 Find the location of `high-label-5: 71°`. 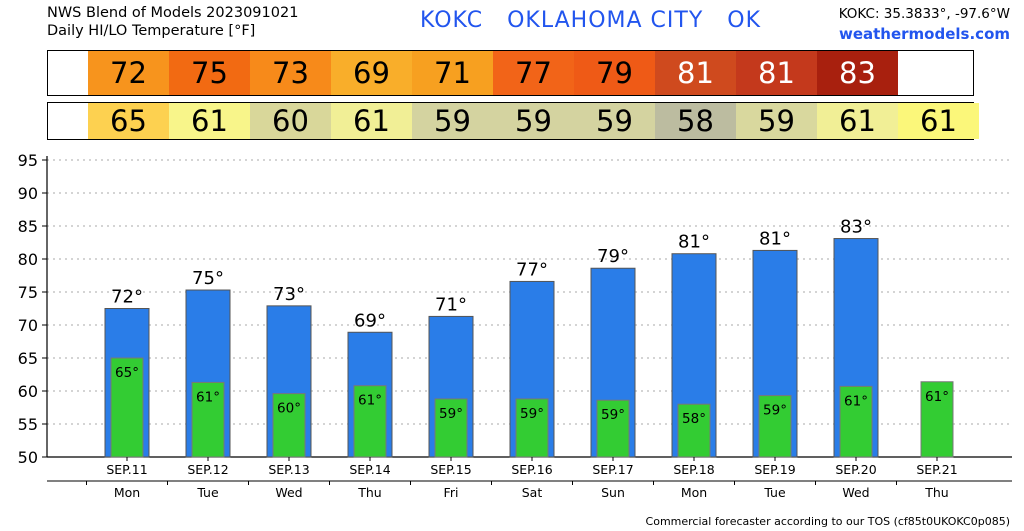

high-label-5: 71° is located at coordinates (451, 304).